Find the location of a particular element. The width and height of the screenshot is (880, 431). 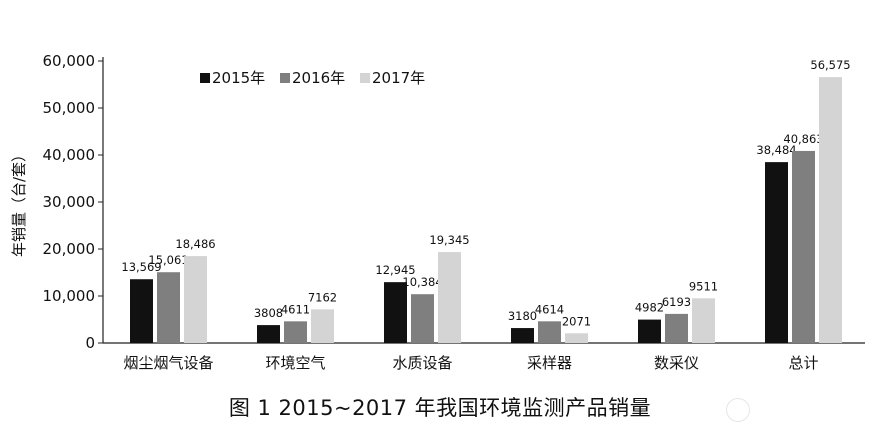

data-label: 4982 is located at coordinates (649, 308).